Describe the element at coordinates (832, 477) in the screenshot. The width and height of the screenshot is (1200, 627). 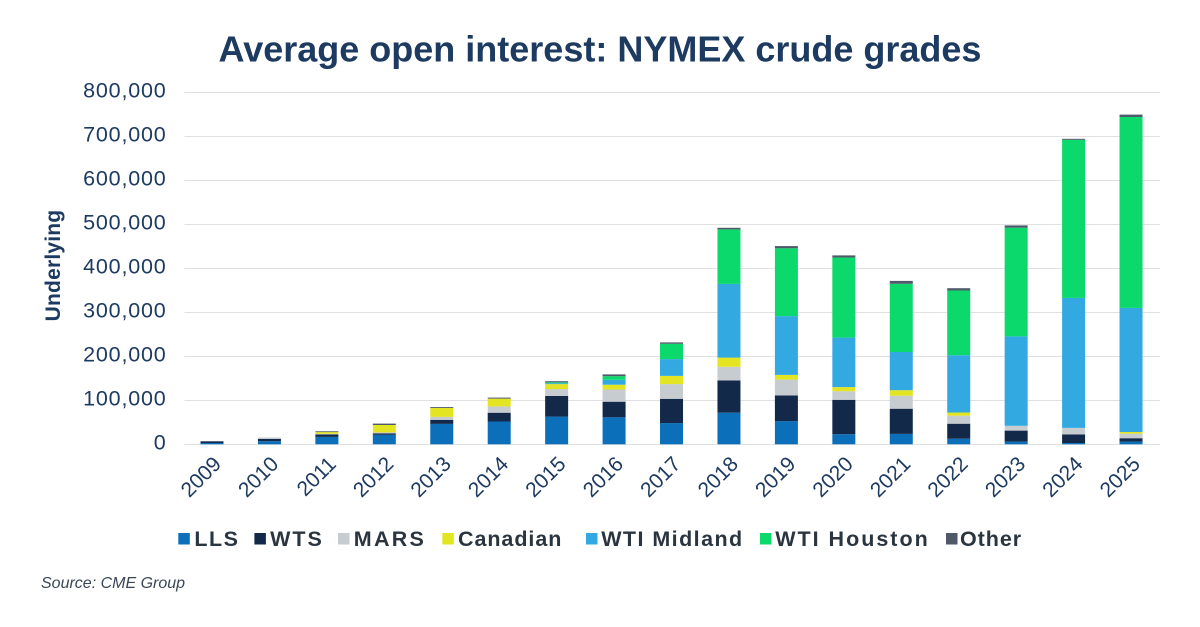
I see `svg-text: 2020` at that location.